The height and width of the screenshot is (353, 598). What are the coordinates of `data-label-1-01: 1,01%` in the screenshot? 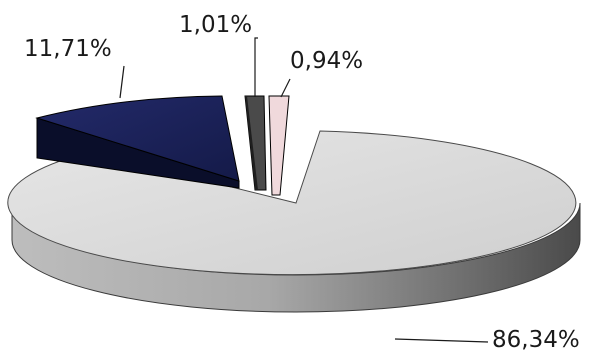 It's located at (215, 25).